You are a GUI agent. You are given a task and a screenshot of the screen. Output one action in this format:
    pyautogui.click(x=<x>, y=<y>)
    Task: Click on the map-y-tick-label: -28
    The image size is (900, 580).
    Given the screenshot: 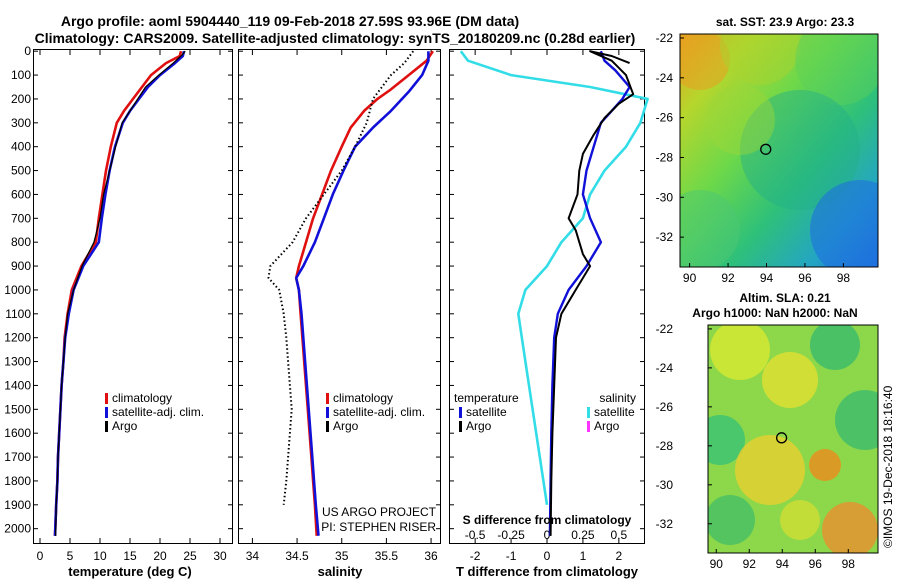 What is the action you would take?
    pyautogui.click(x=665, y=446)
    